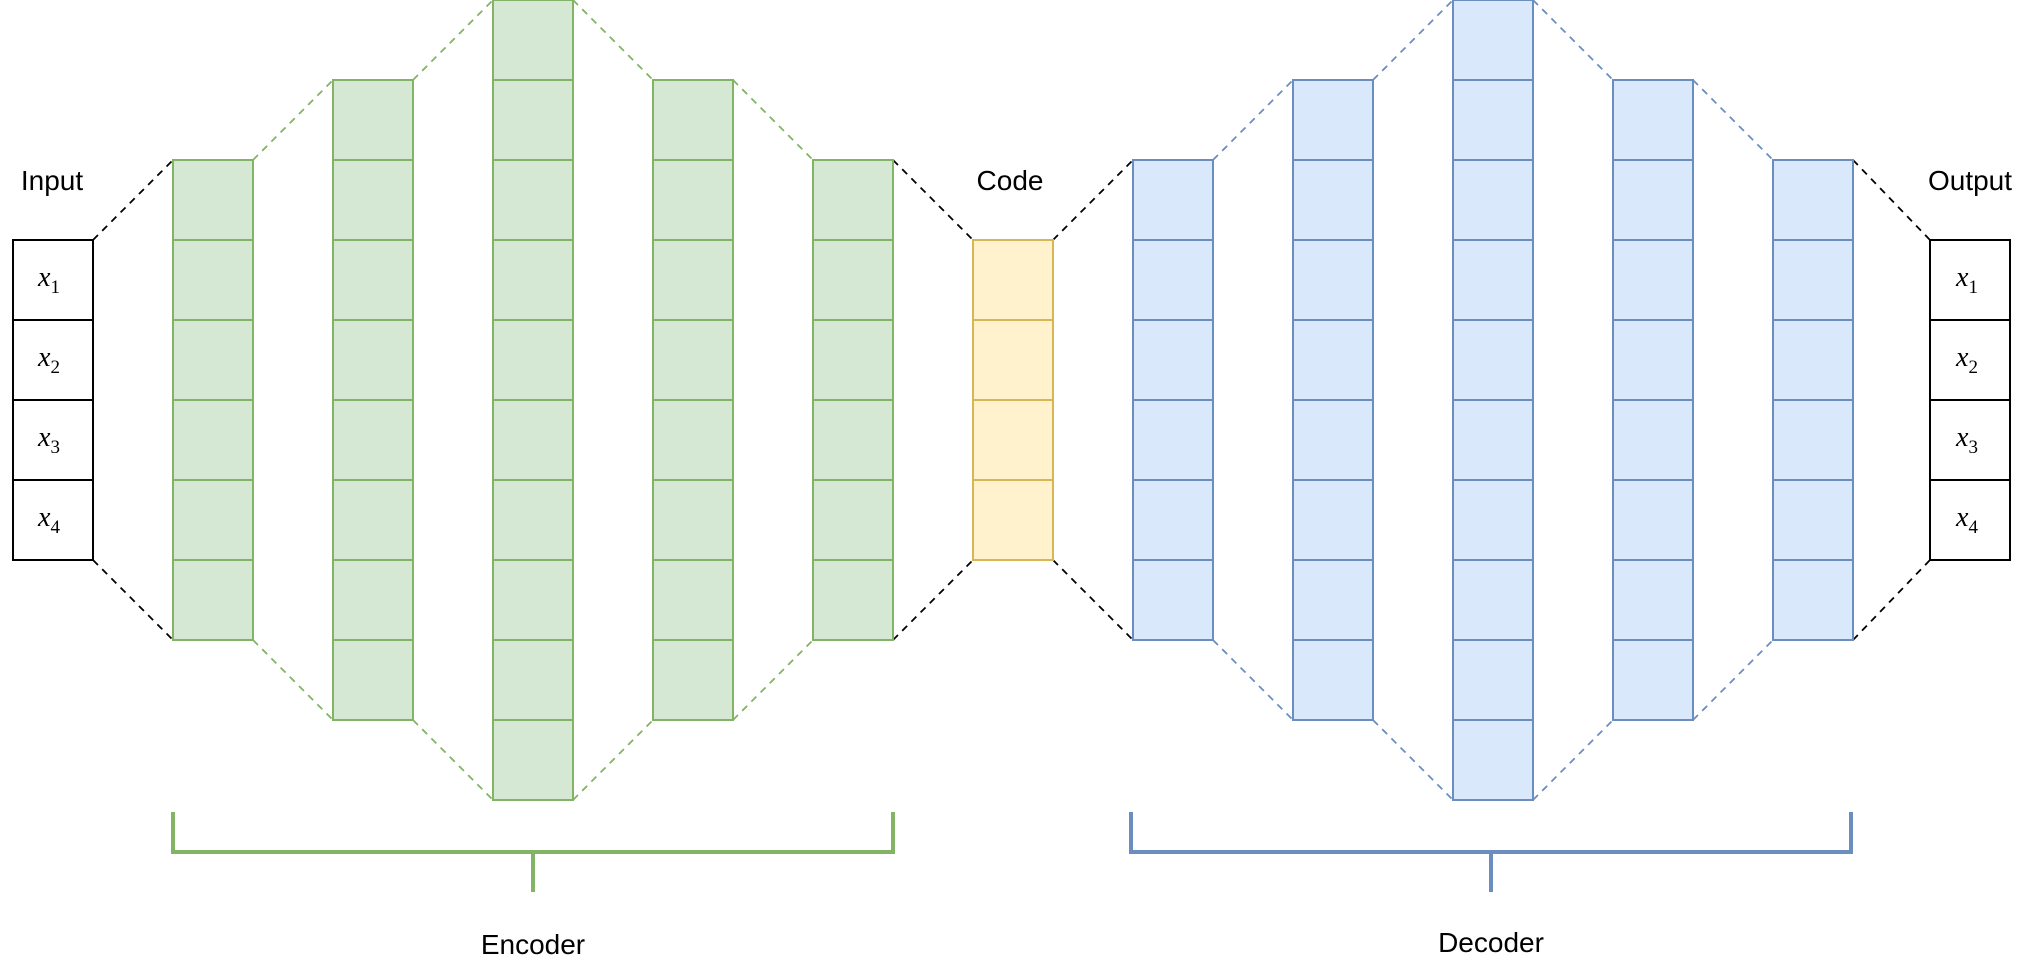 This screenshot has height=959, width=2026. What do you see at coordinates (1966, 520) in the screenshot?
I see `output-x4: x4` at bounding box center [1966, 520].